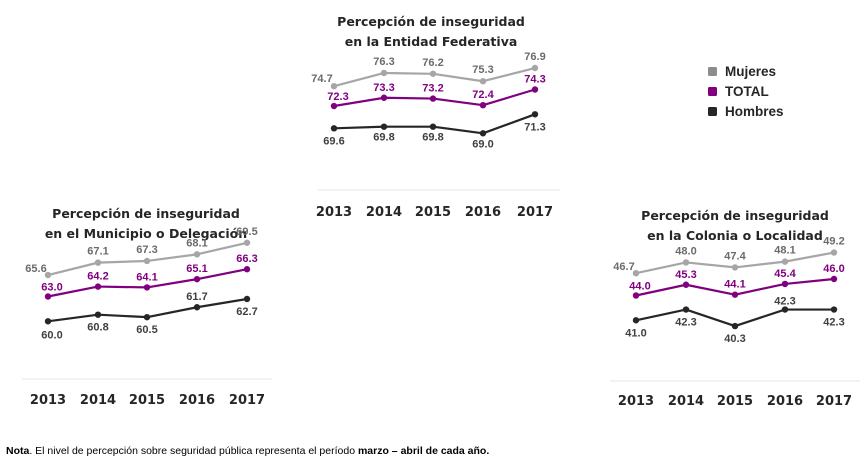  Describe the element at coordinates (483, 95) in the screenshot. I see `data-label: 72.4` at that location.